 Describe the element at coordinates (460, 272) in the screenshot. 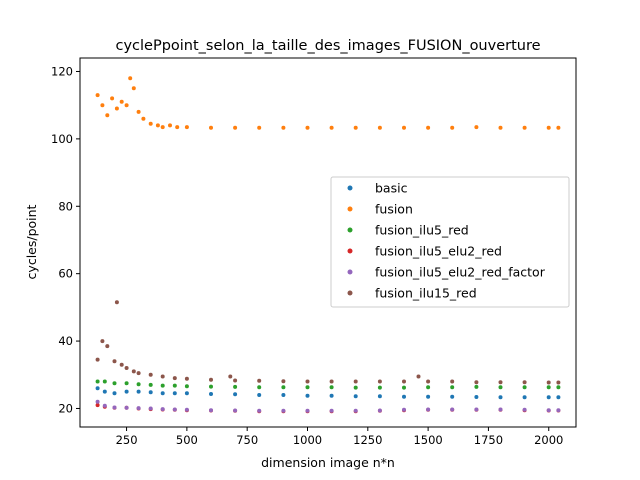

I see `legend-label: fusion_ilu5_elu2_red_factor` at that location.